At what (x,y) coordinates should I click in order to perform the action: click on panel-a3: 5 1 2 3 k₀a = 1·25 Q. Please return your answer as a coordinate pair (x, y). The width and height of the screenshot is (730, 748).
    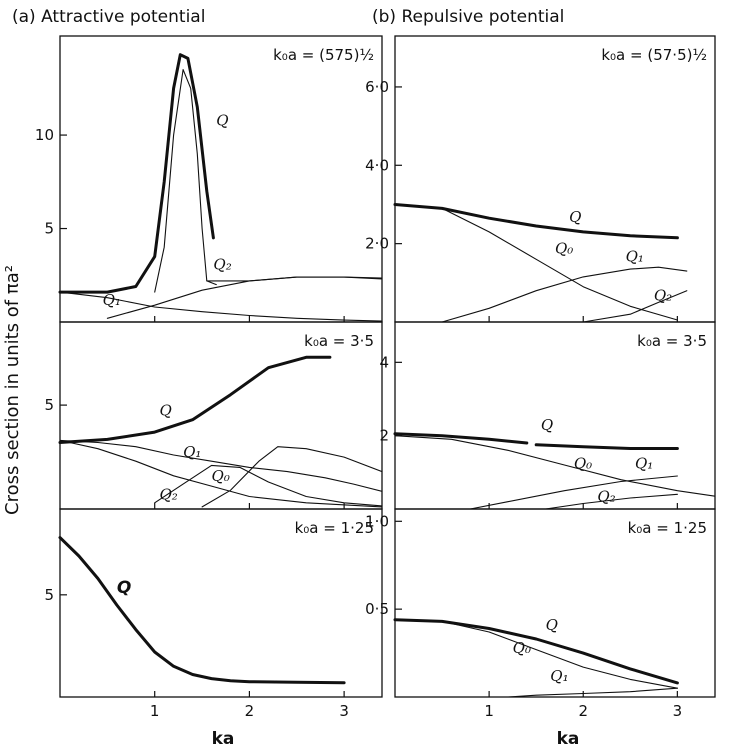
    Looking at the image, I should click on (213, 614).